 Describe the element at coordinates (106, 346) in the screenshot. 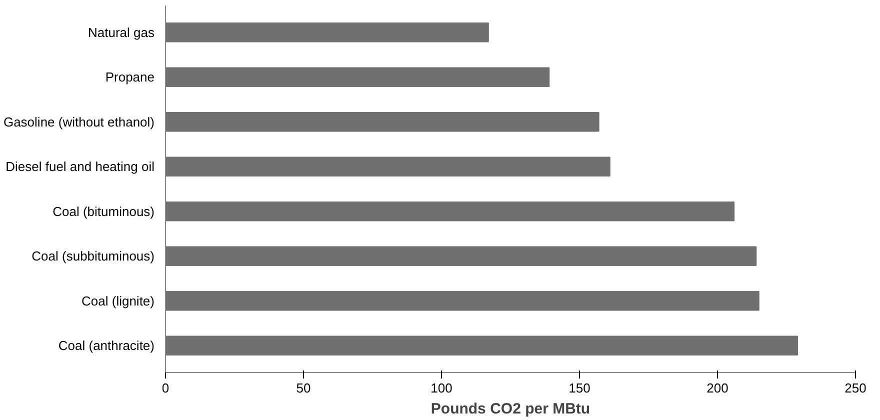

I see `y-tick-label: Coal (anthracite)` at that location.